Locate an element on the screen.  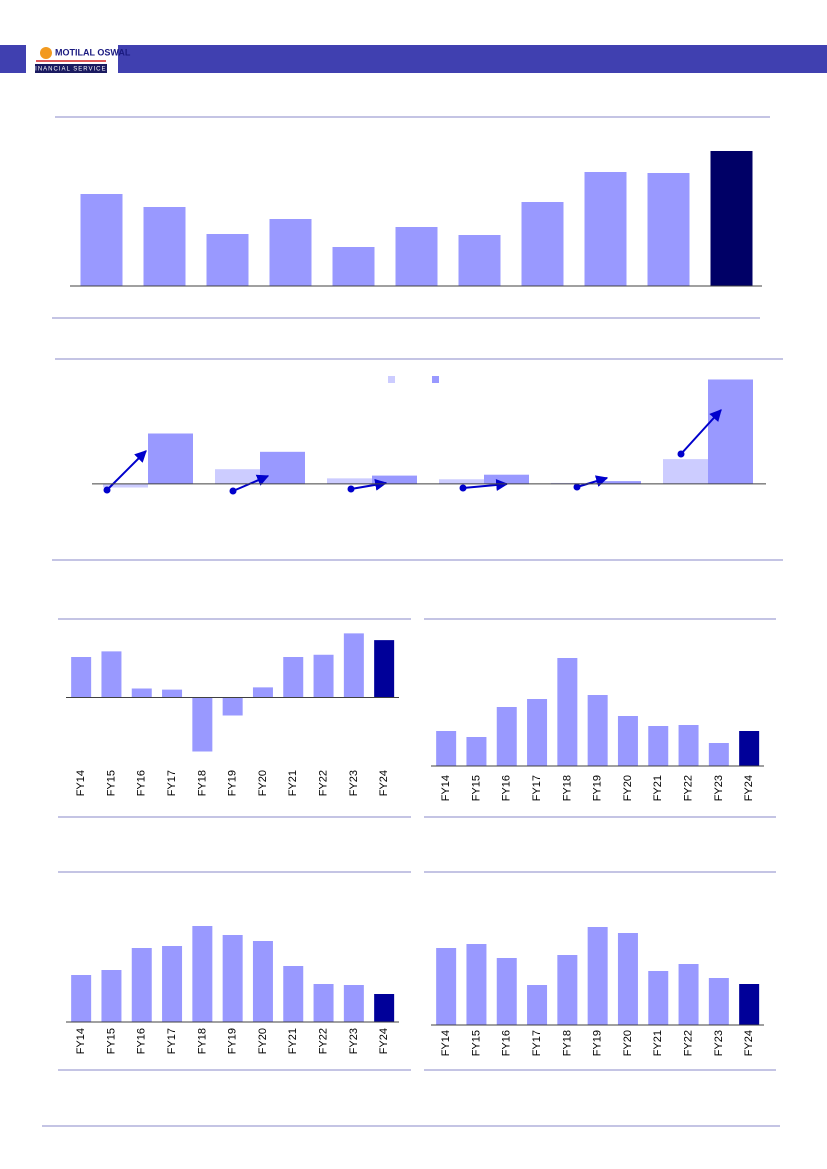
header-block is located at coordinates (13, 59).